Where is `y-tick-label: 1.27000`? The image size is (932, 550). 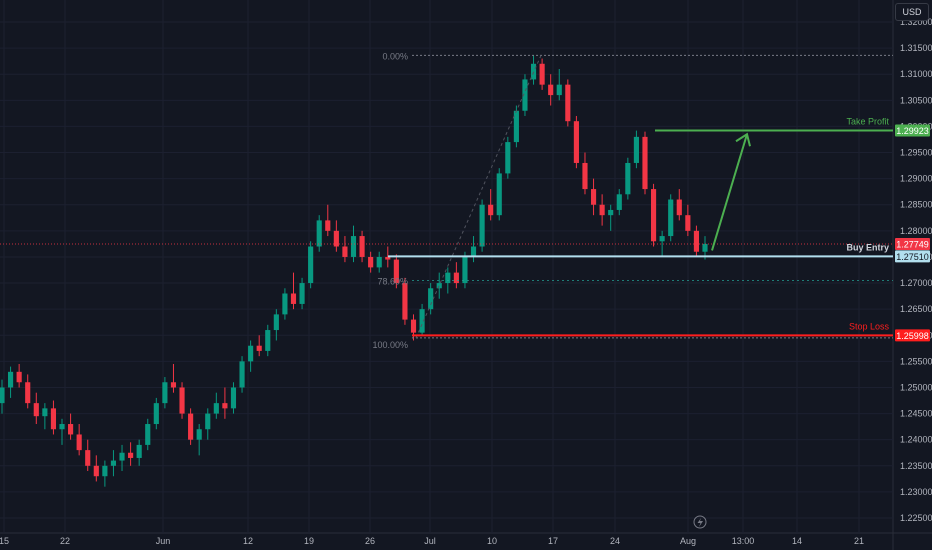
y-tick-label: 1.27000 is located at coordinates (916, 283).